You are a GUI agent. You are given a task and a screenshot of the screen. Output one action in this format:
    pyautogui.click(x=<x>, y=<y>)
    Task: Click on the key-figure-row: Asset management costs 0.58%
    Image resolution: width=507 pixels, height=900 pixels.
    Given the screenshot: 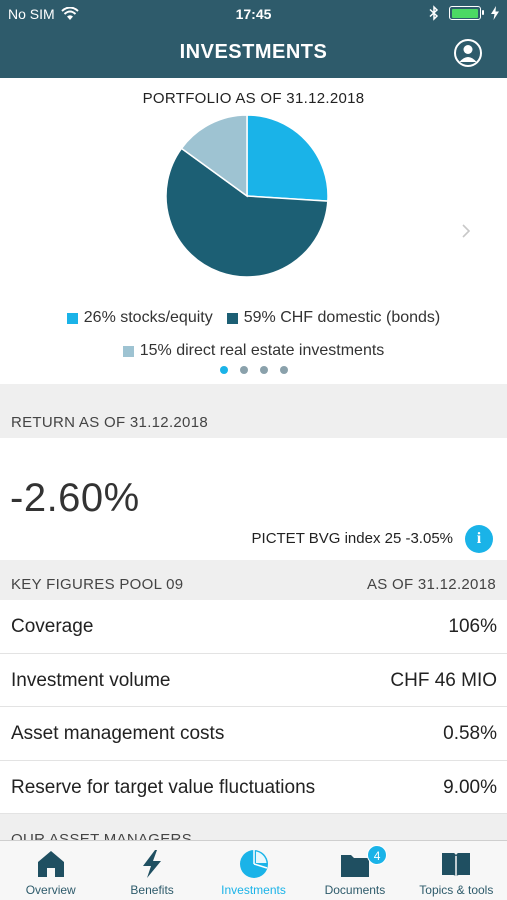 What is the action you would take?
    pyautogui.click(x=253, y=734)
    